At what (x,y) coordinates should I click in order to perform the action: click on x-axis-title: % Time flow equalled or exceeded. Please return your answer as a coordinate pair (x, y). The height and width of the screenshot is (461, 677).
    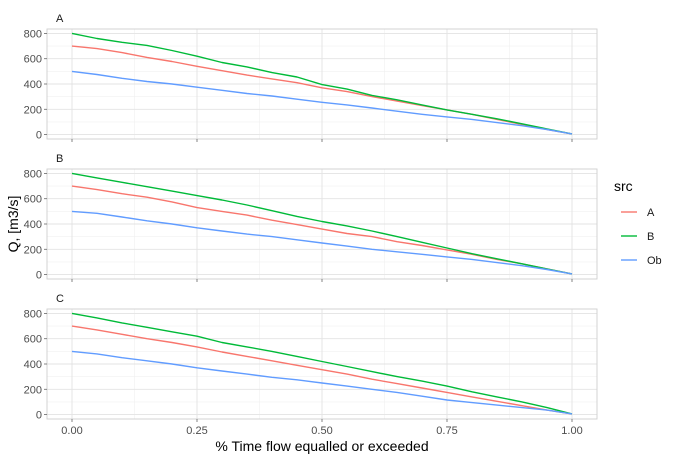
    Looking at the image, I should click on (321, 446).